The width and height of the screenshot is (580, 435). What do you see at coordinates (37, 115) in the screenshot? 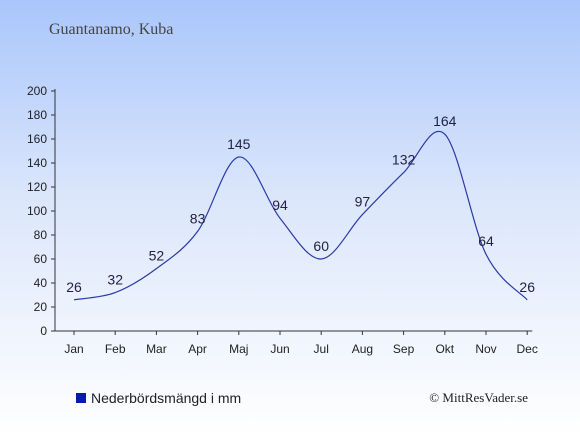
I see `y-tick-label: 180` at bounding box center [37, 115].